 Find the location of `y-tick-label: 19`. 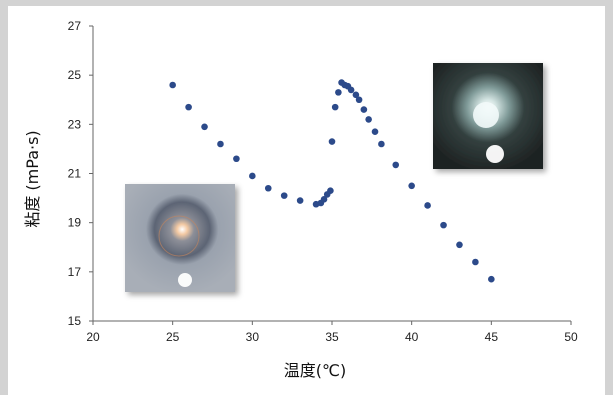

y-tick-label: 19 is located at coordinates (75, 223).